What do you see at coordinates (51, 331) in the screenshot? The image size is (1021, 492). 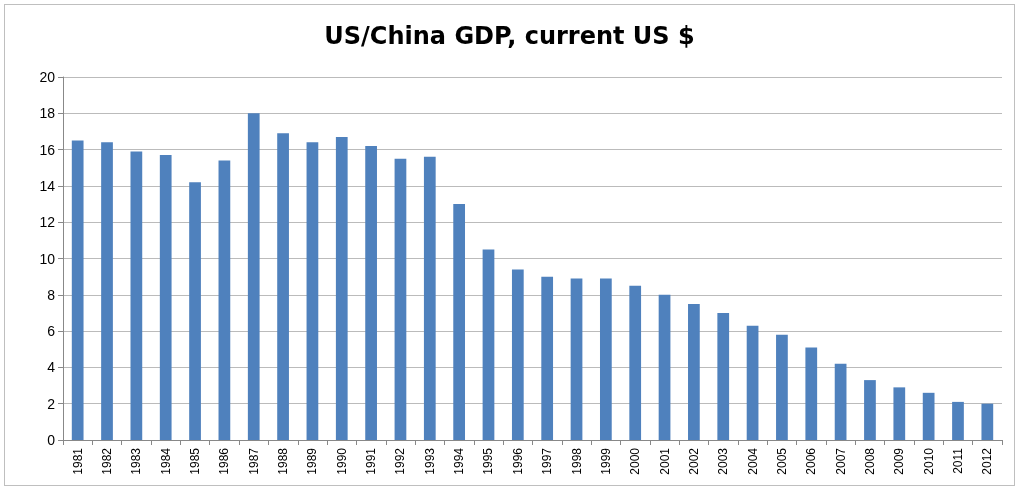 I see `y-tick-label: 6` at bounding box center [51, 331].